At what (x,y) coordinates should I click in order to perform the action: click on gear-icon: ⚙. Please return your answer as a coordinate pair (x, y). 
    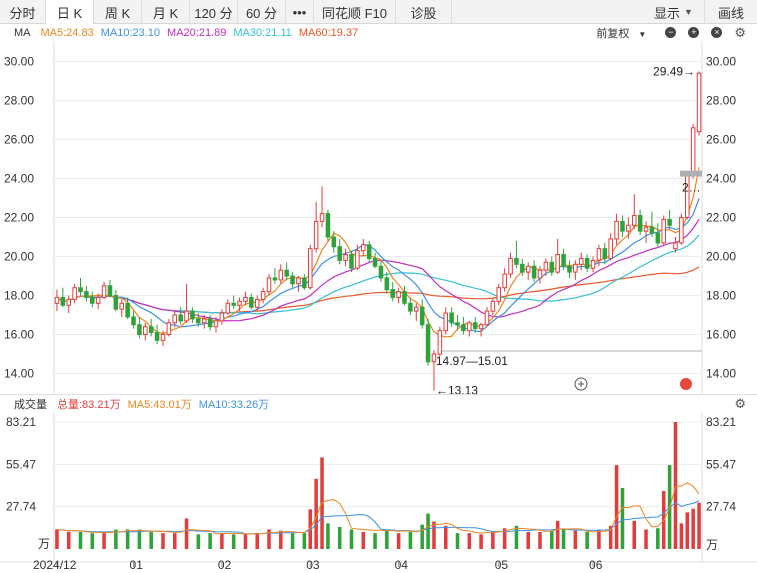
    Looking at the image, I should click on (740, 32).